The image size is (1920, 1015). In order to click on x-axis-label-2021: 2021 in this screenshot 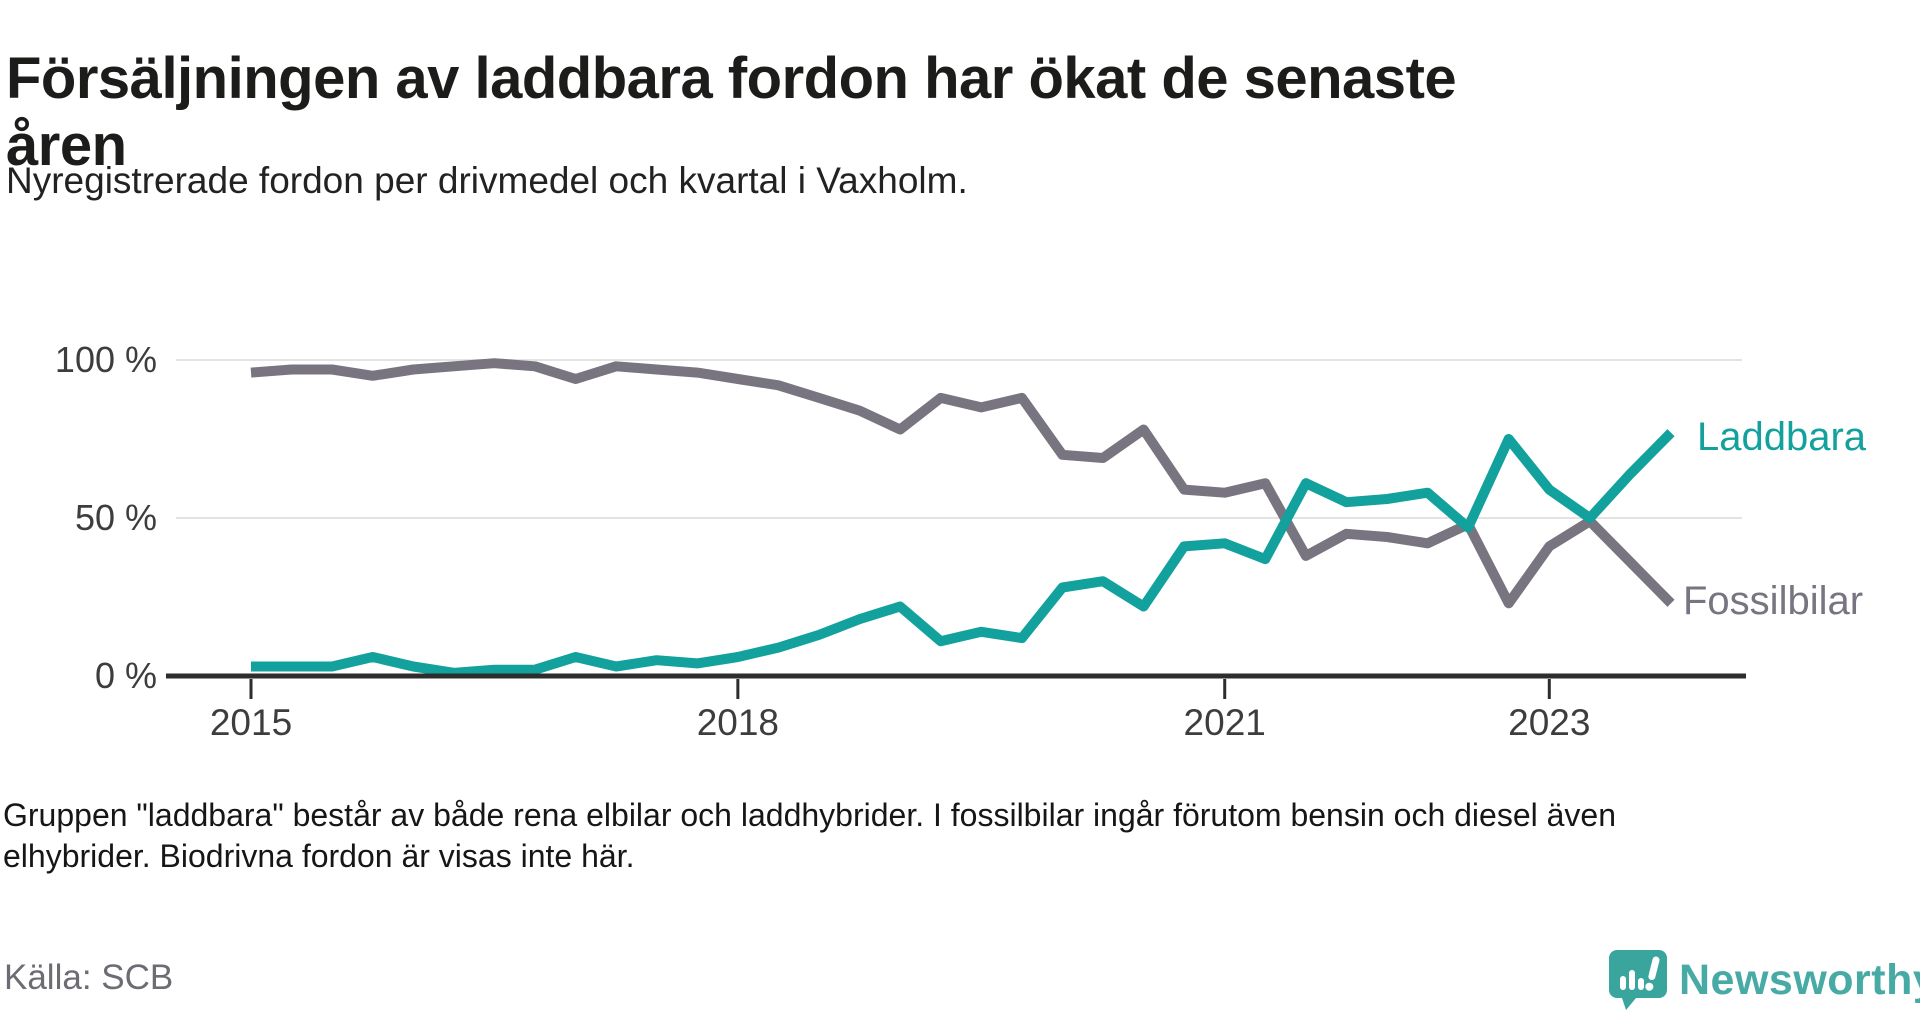, I will do `click(1224, 722)`.